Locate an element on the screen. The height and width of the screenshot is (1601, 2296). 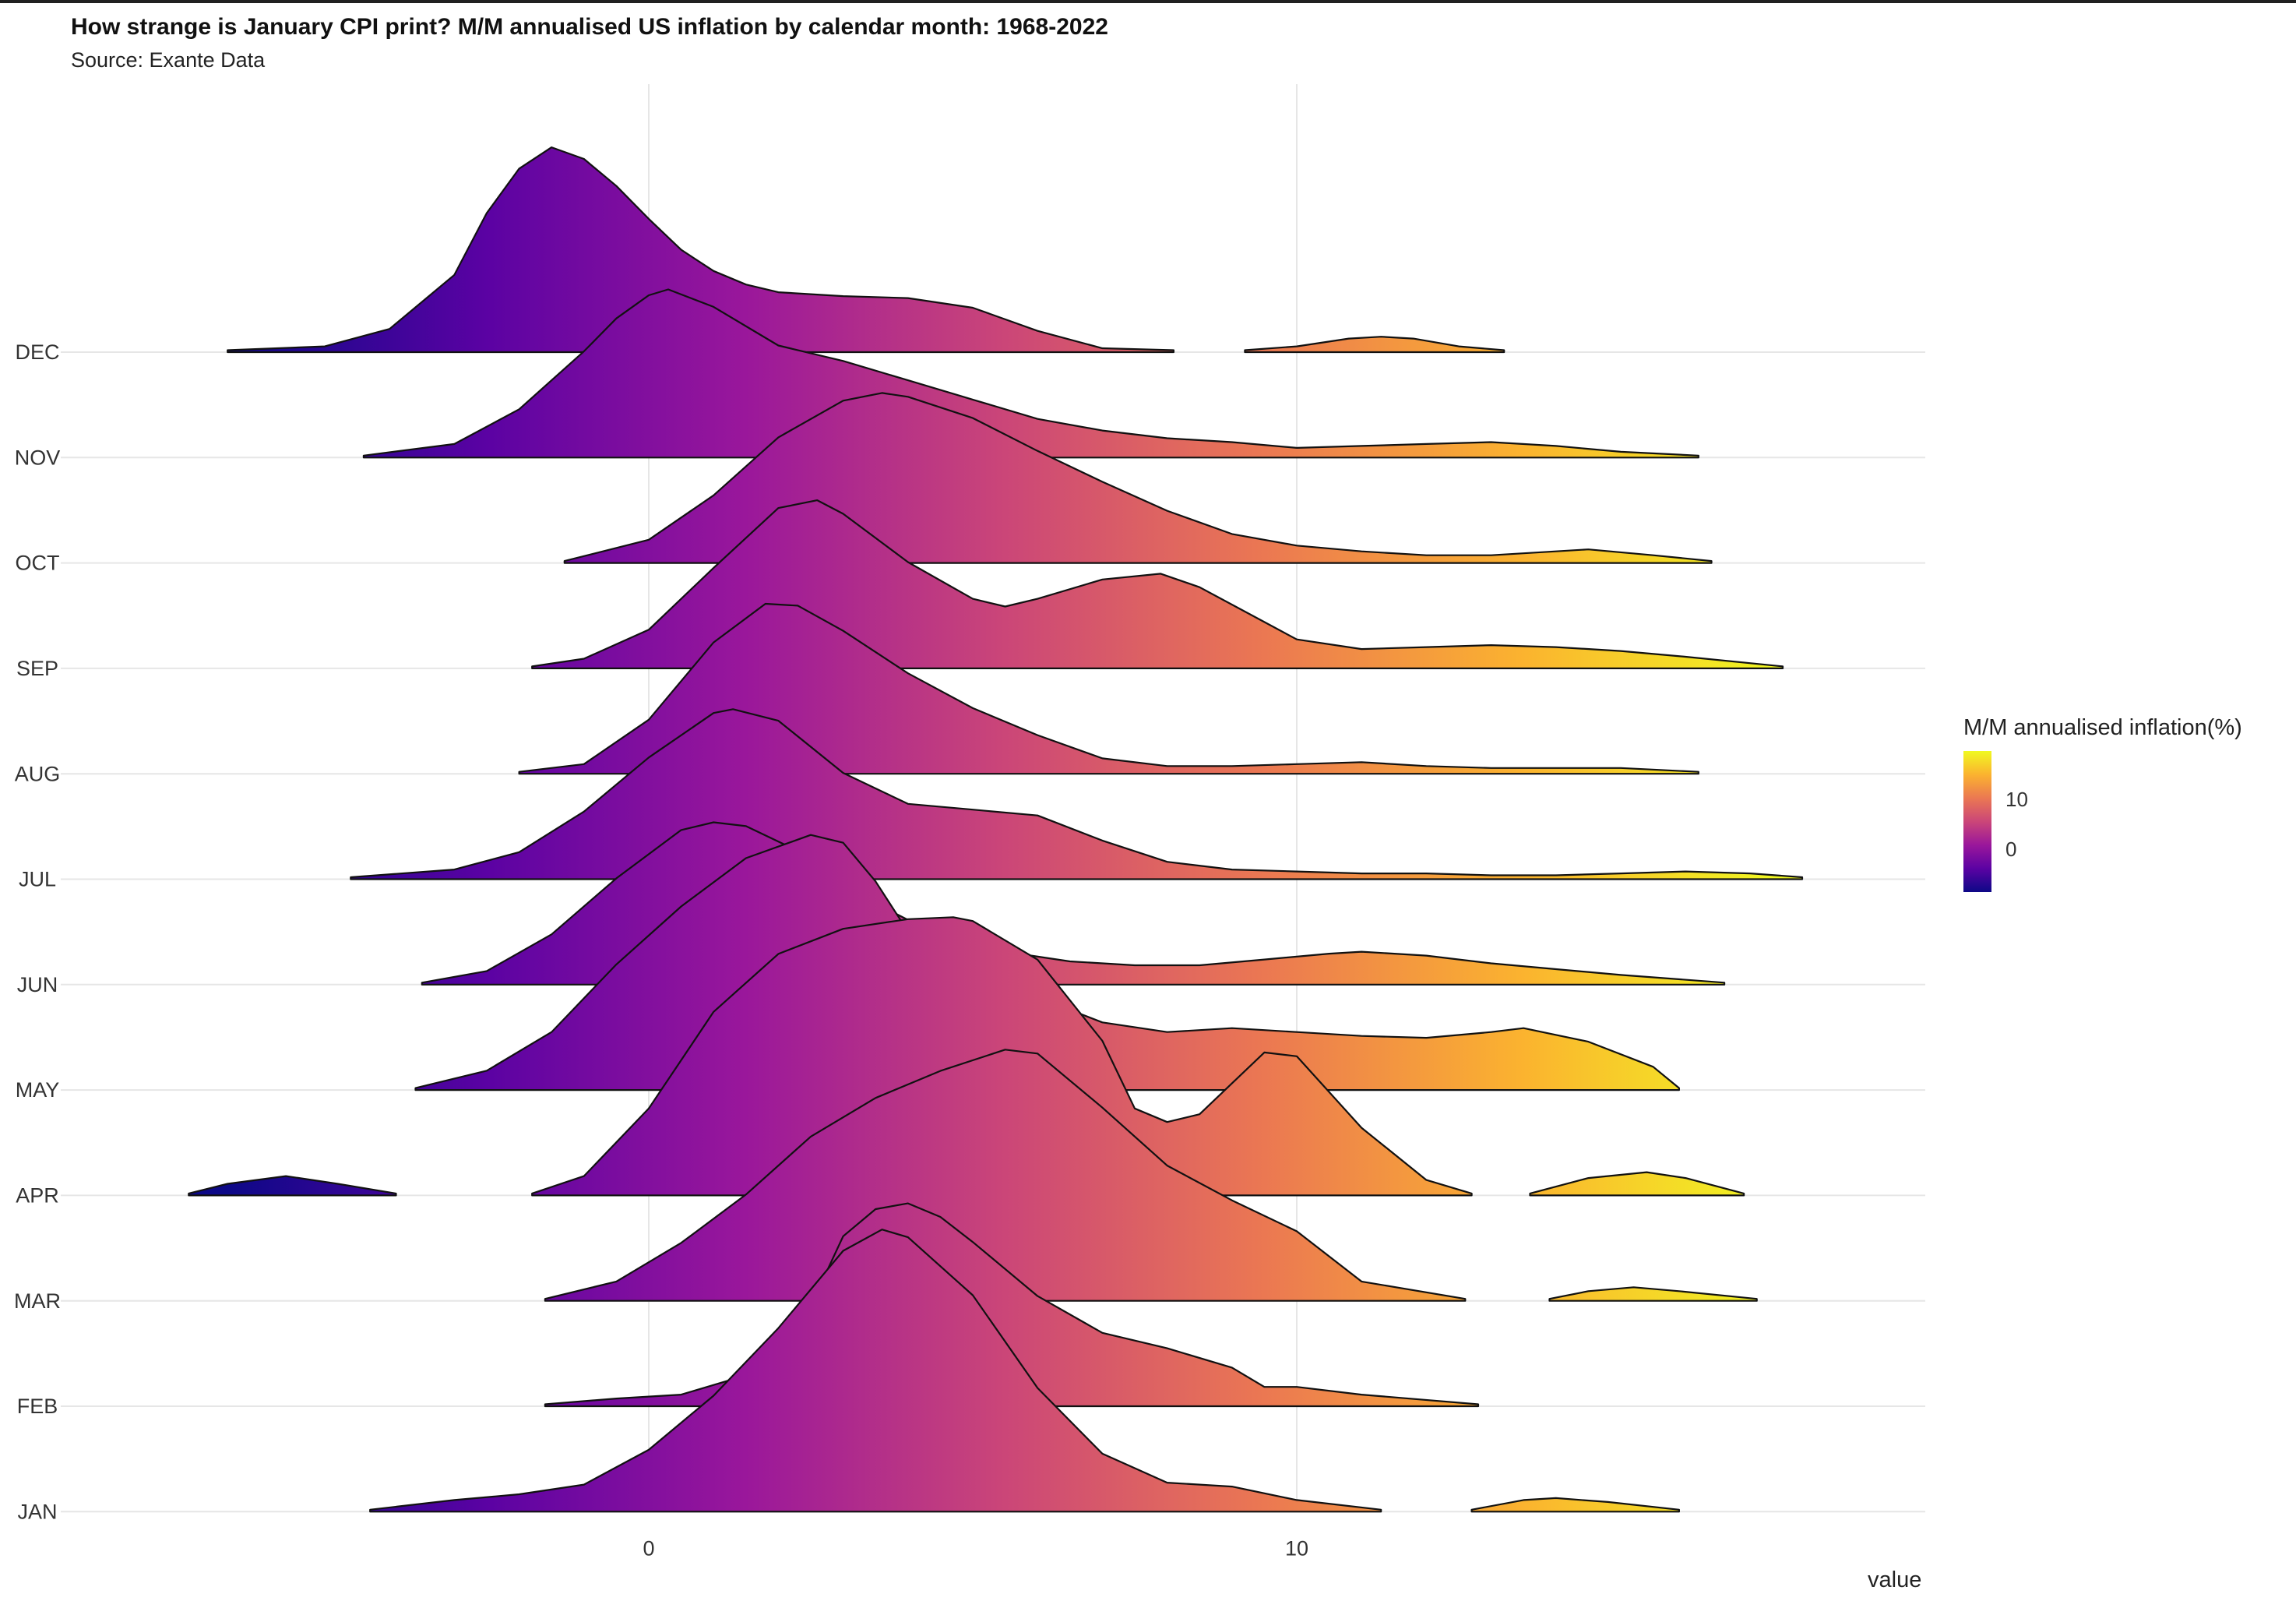
y-tick-label-nov: NOV is located at coordinates (38, 457).